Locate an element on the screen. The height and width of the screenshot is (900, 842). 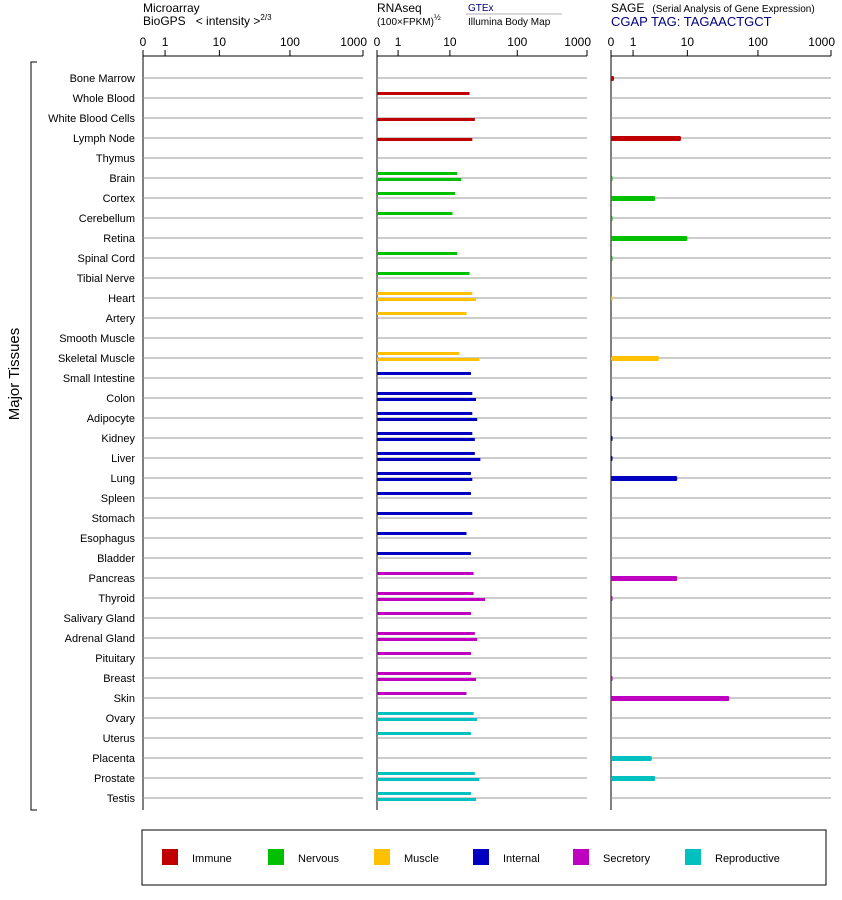
panel2-tick-label: 10 is located at coordinates (450, 42).